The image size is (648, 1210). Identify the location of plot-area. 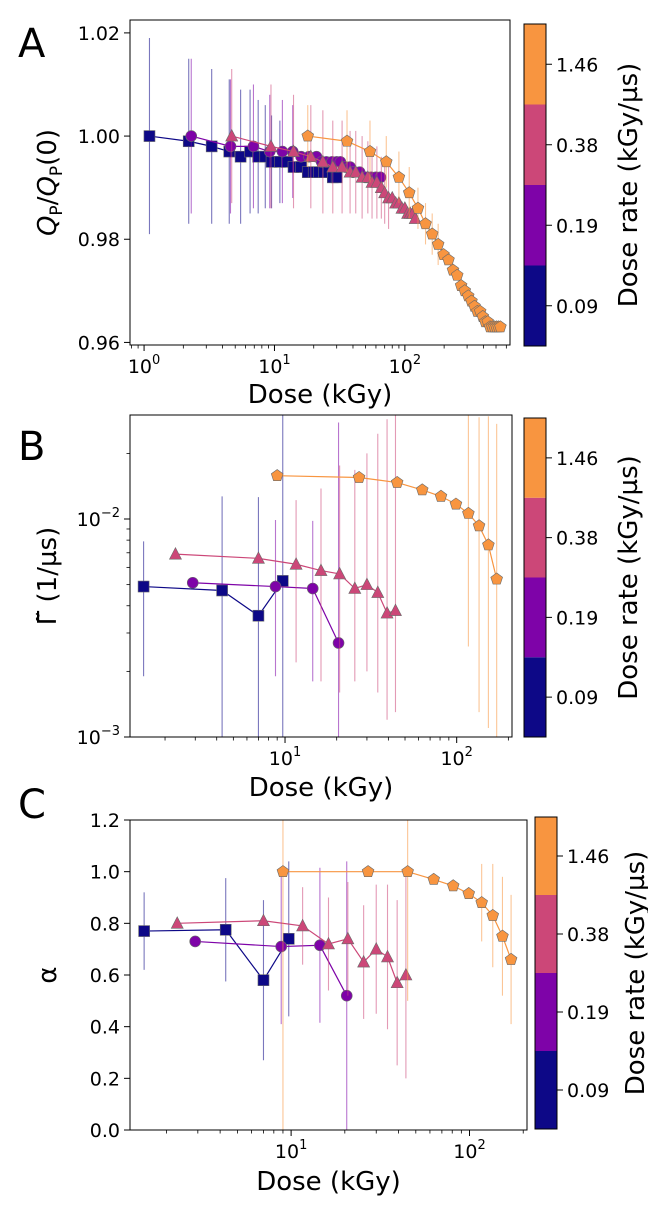
(325, 185).